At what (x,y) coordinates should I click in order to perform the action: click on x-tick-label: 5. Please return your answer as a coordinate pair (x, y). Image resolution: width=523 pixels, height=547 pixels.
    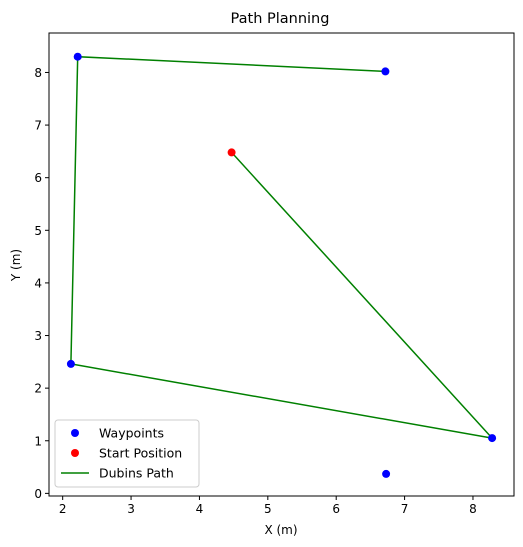
    Looking at the image, I should click on (268, 509).